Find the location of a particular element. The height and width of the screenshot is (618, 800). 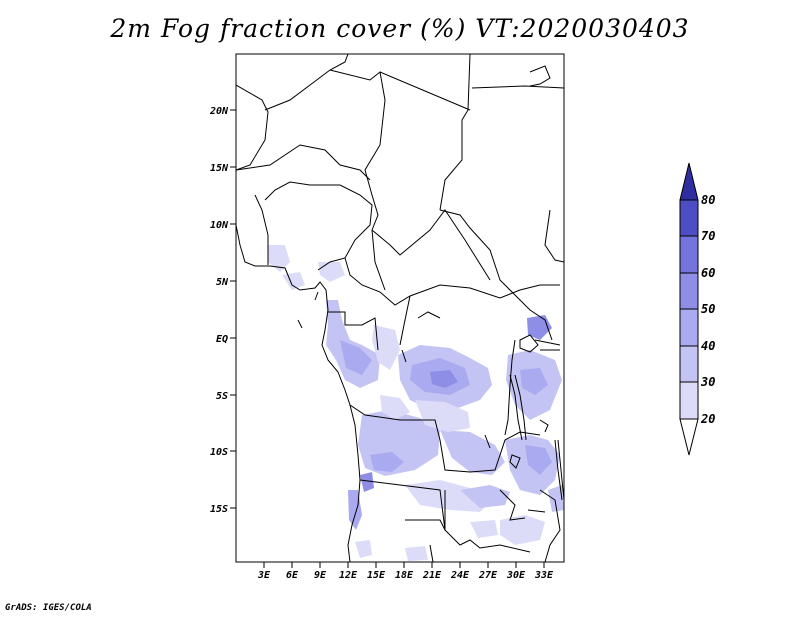

lon-label: 9E is located at coordinates (320, 575).